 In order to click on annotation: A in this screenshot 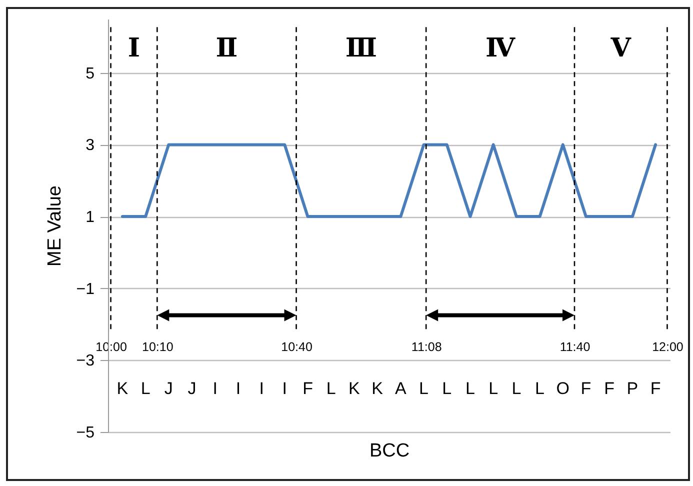, I will do `click(401, 388)`.